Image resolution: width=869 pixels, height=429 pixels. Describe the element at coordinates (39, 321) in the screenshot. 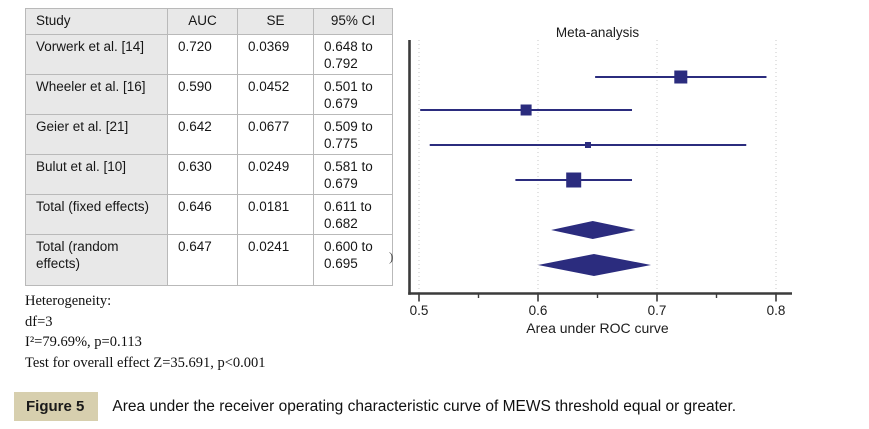

I see `note-line: df=3` at that location.